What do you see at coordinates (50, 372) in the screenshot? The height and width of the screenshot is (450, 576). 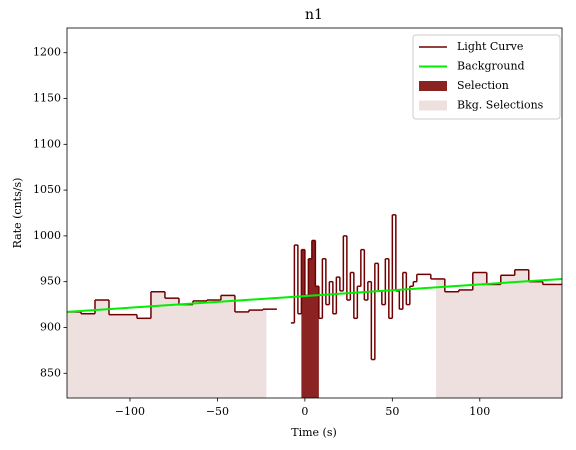 I see `y-tick-label: 850` at bounding box center [50, 372].